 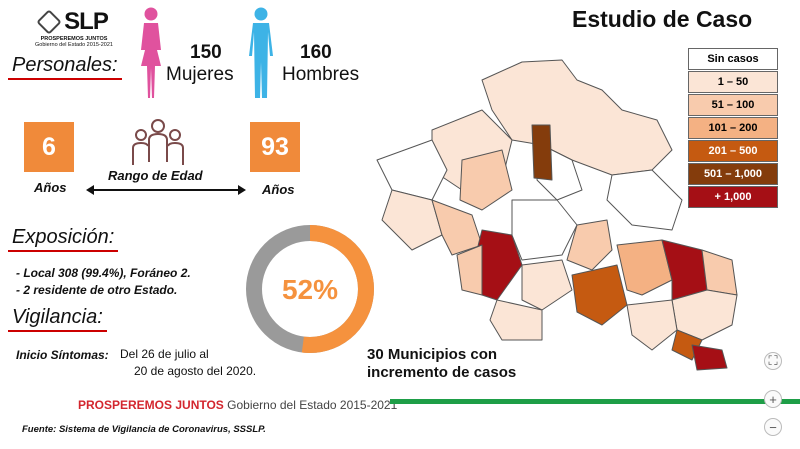 I want to click on logo-text: SLP, so click(x=86, y=21).